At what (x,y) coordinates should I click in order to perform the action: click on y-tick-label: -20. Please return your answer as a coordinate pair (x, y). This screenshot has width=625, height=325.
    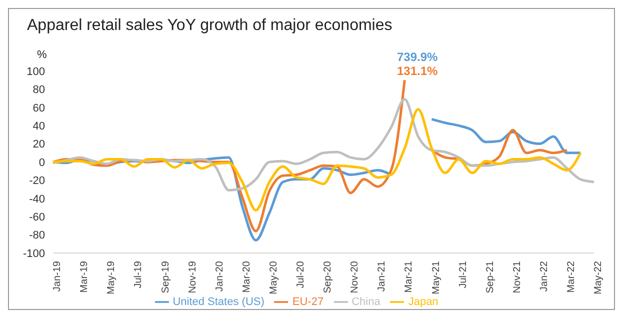
    Looking at the image, I should click on (37, 181).